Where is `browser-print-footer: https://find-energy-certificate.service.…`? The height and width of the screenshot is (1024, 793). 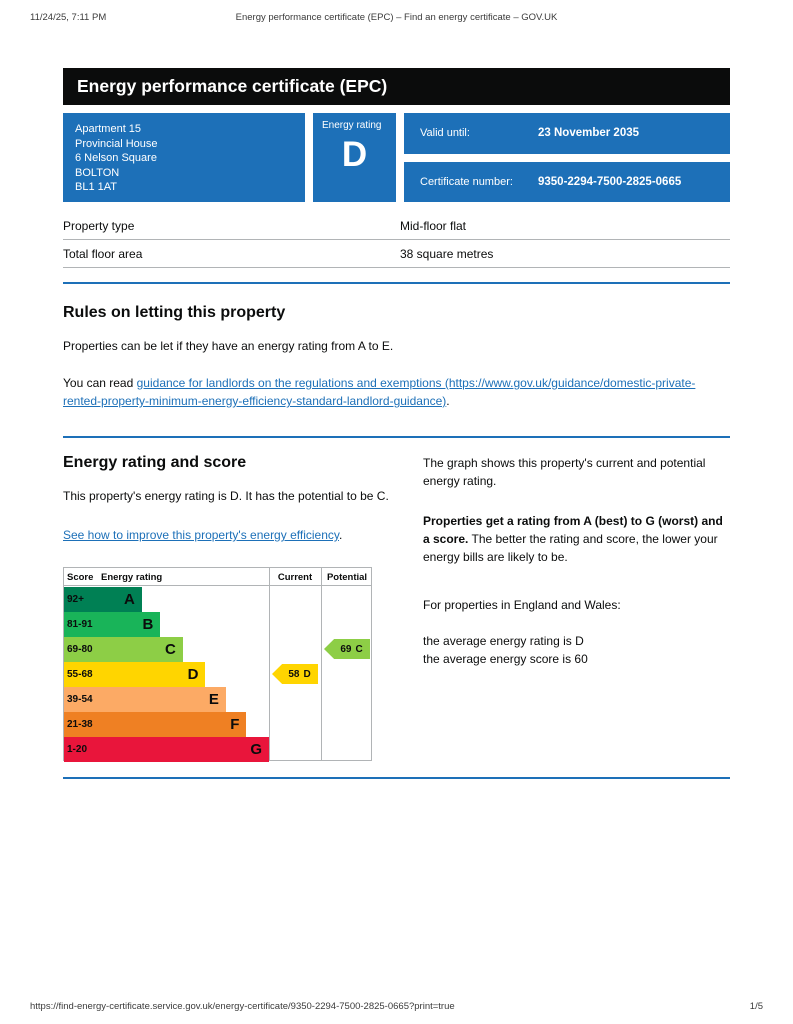
browser-print-footer: https://find-energy-certificate.service.… is located at coordinates (396, 1006).